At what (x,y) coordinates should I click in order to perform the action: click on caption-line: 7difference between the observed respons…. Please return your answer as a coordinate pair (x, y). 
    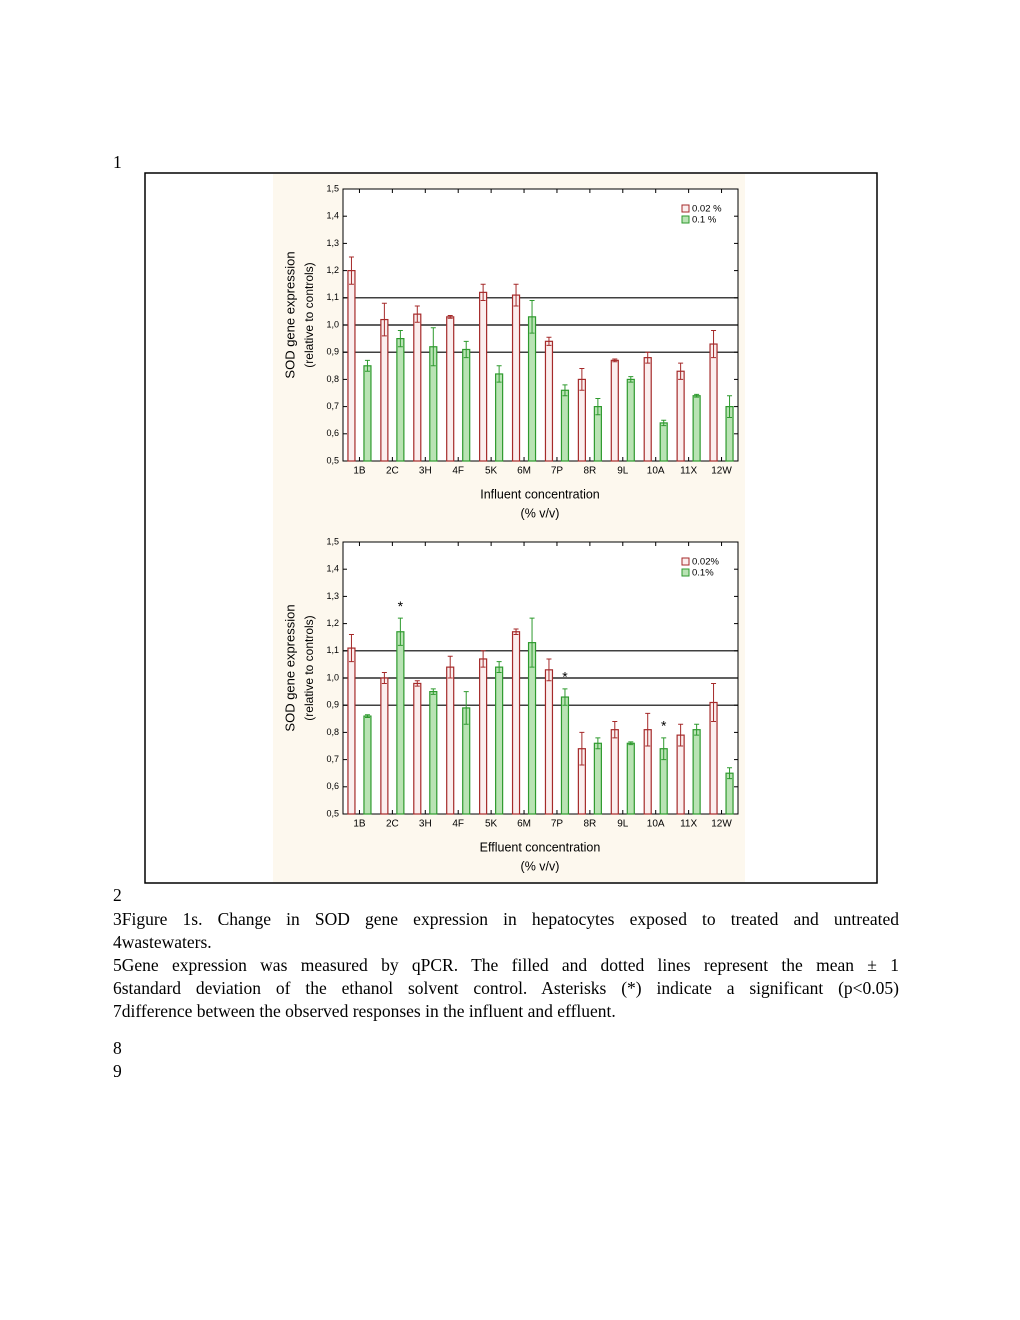
    Looking at the image, I should click on (506, 1011).